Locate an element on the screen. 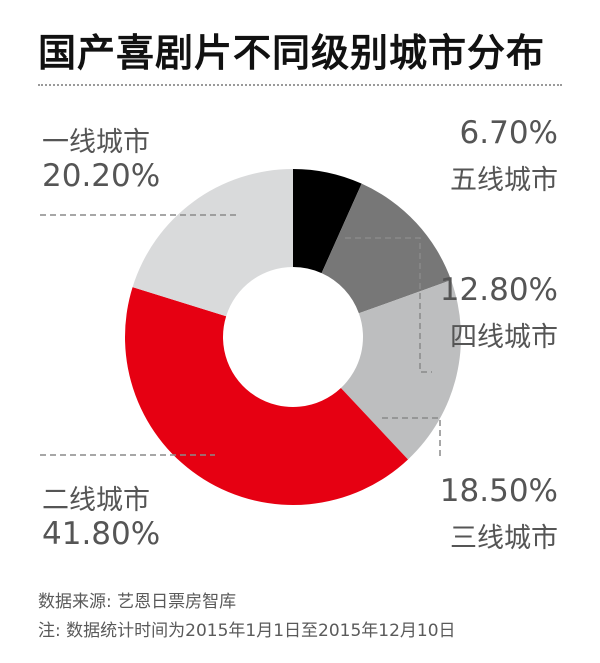 The width and height of the screenshot is (600, 663). label-tier3-value: 18.50% is located at coordinates (498, 491).